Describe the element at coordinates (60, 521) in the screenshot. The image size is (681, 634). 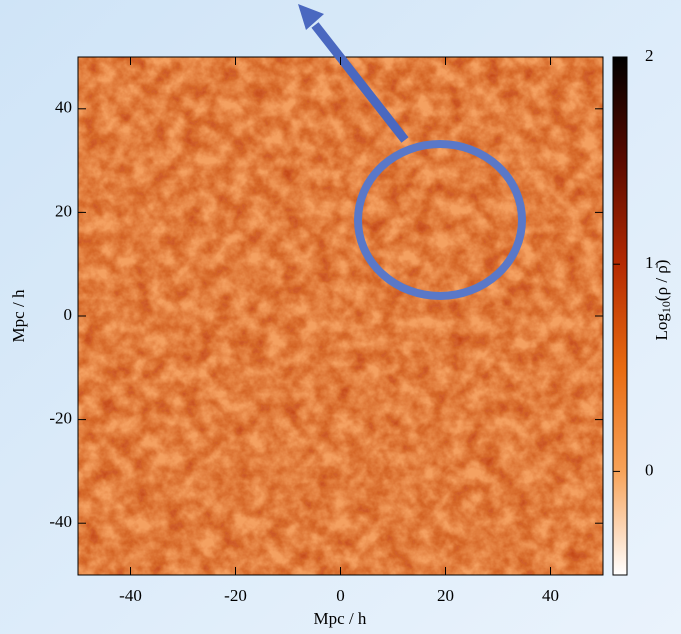
I see `y-tick-label: -40` at that location.